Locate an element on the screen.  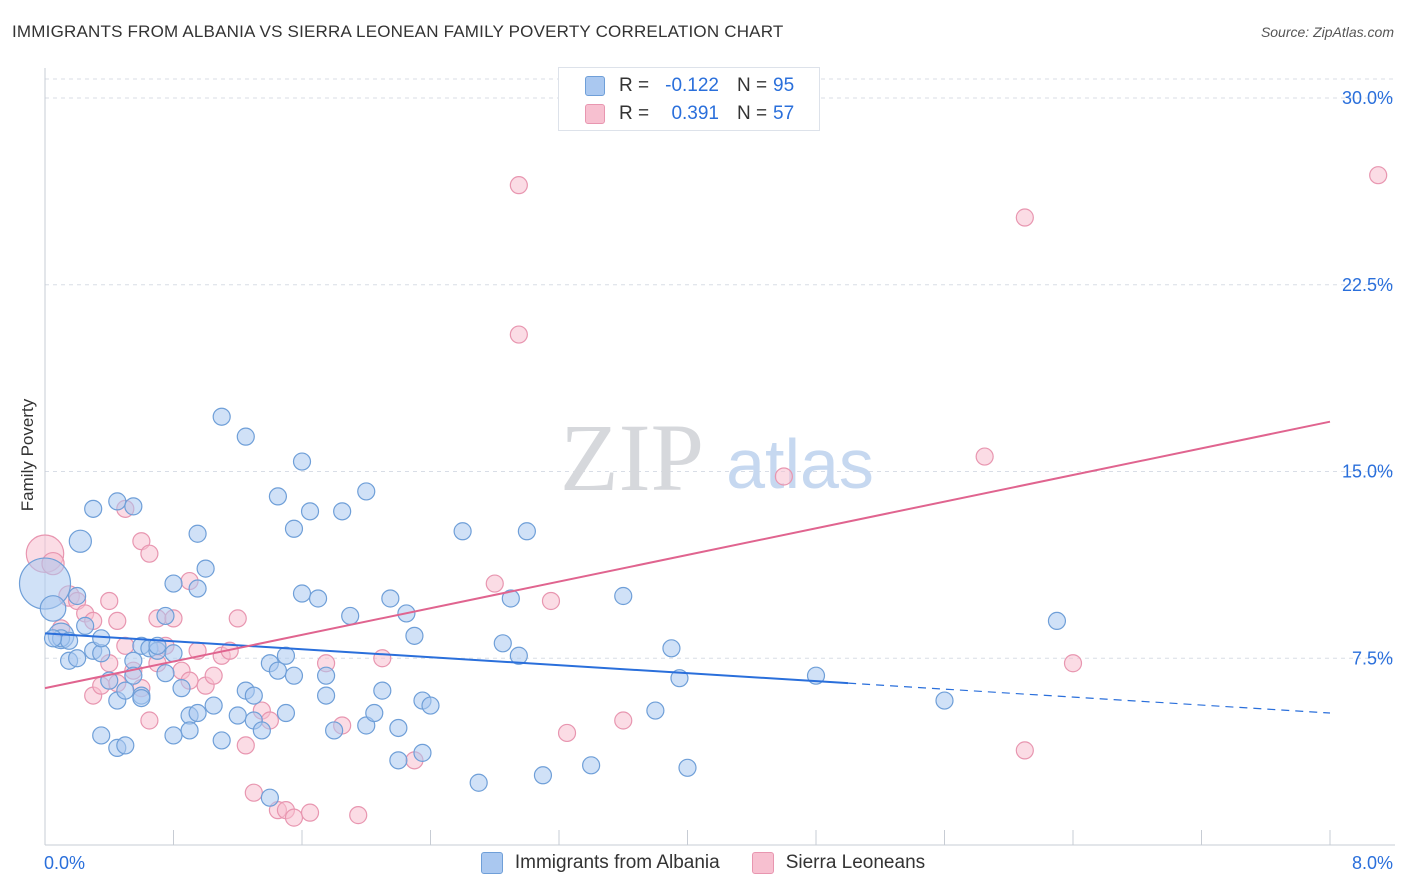
legend-row-albania: R = -0.122 N = 95 is located at coordinates (689, 86).